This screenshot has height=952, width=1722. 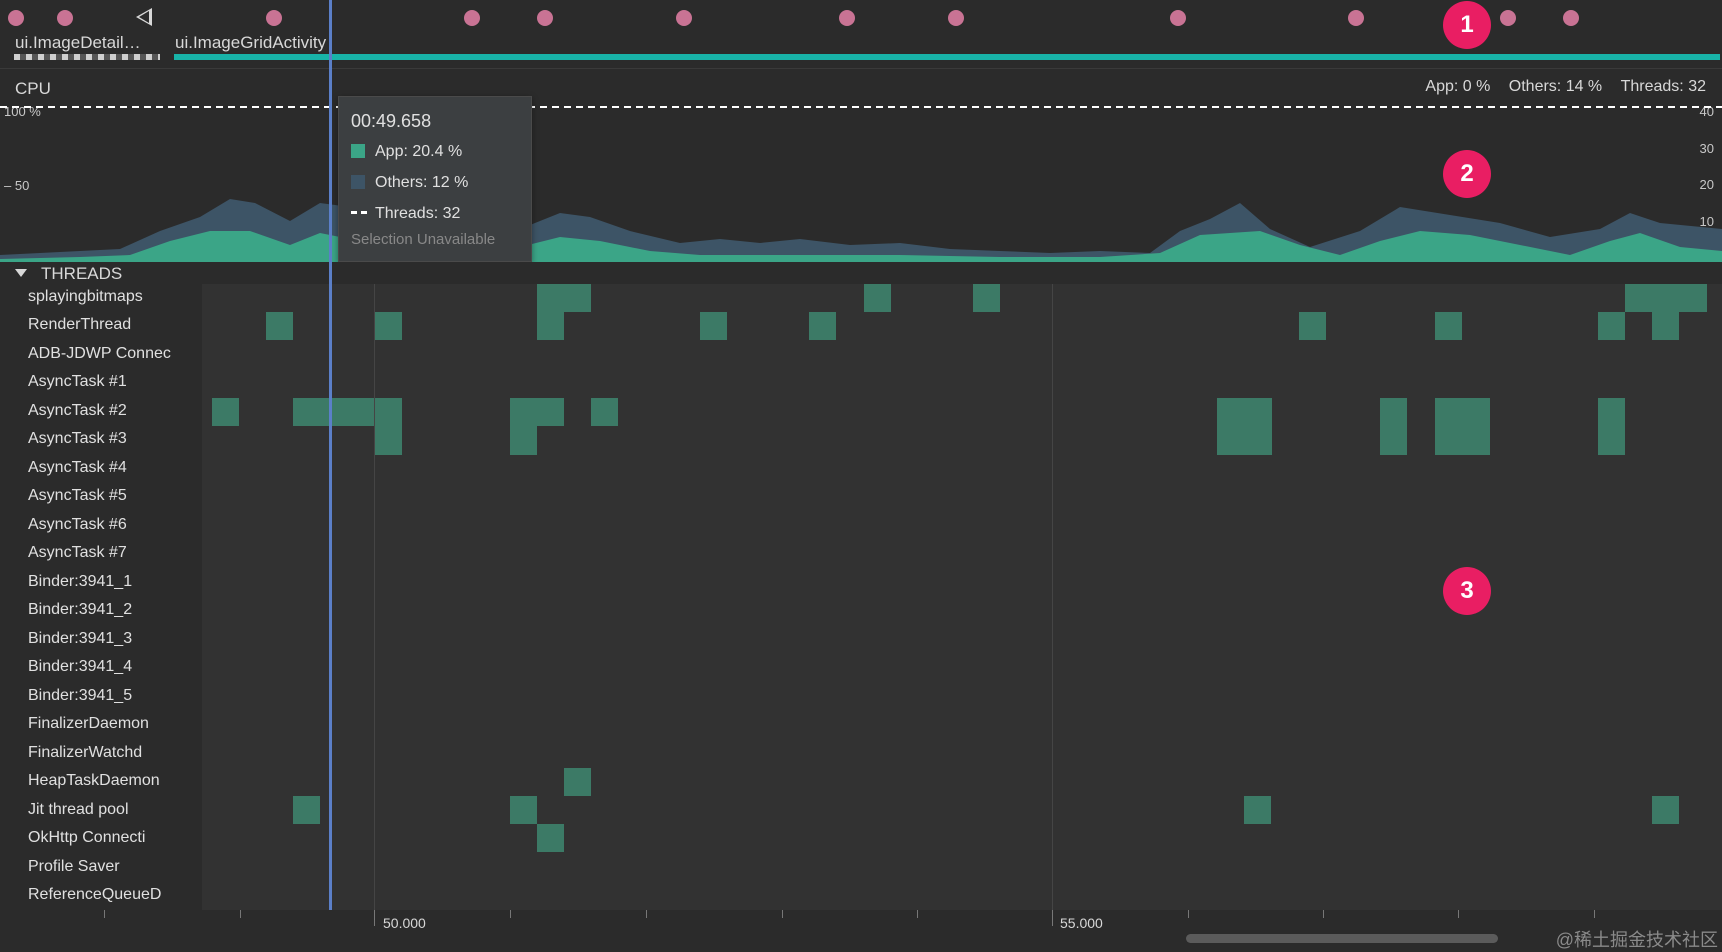 I want to click on time-gridline, so click(x=374, y=597).